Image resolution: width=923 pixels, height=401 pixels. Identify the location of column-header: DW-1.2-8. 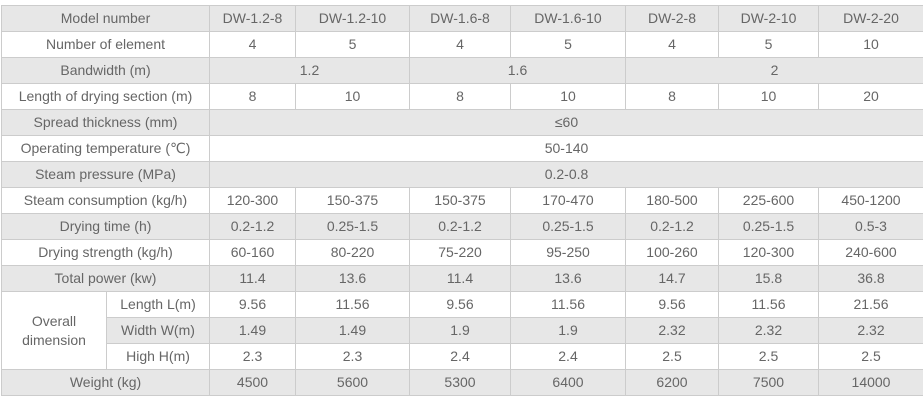
(252, 18).